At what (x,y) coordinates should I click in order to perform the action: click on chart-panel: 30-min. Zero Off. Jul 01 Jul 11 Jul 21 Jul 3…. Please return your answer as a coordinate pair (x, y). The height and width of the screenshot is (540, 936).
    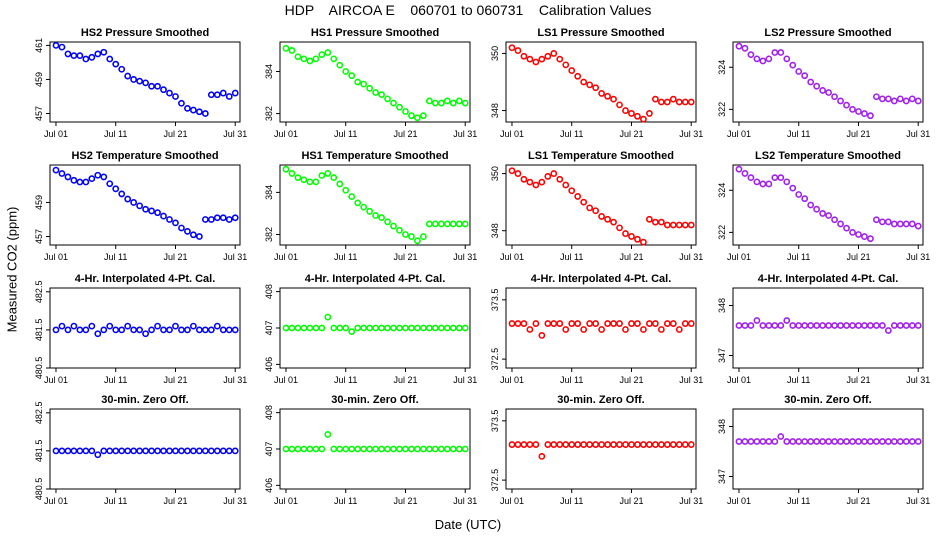
    Looking at the image, I should click on (370, 450).